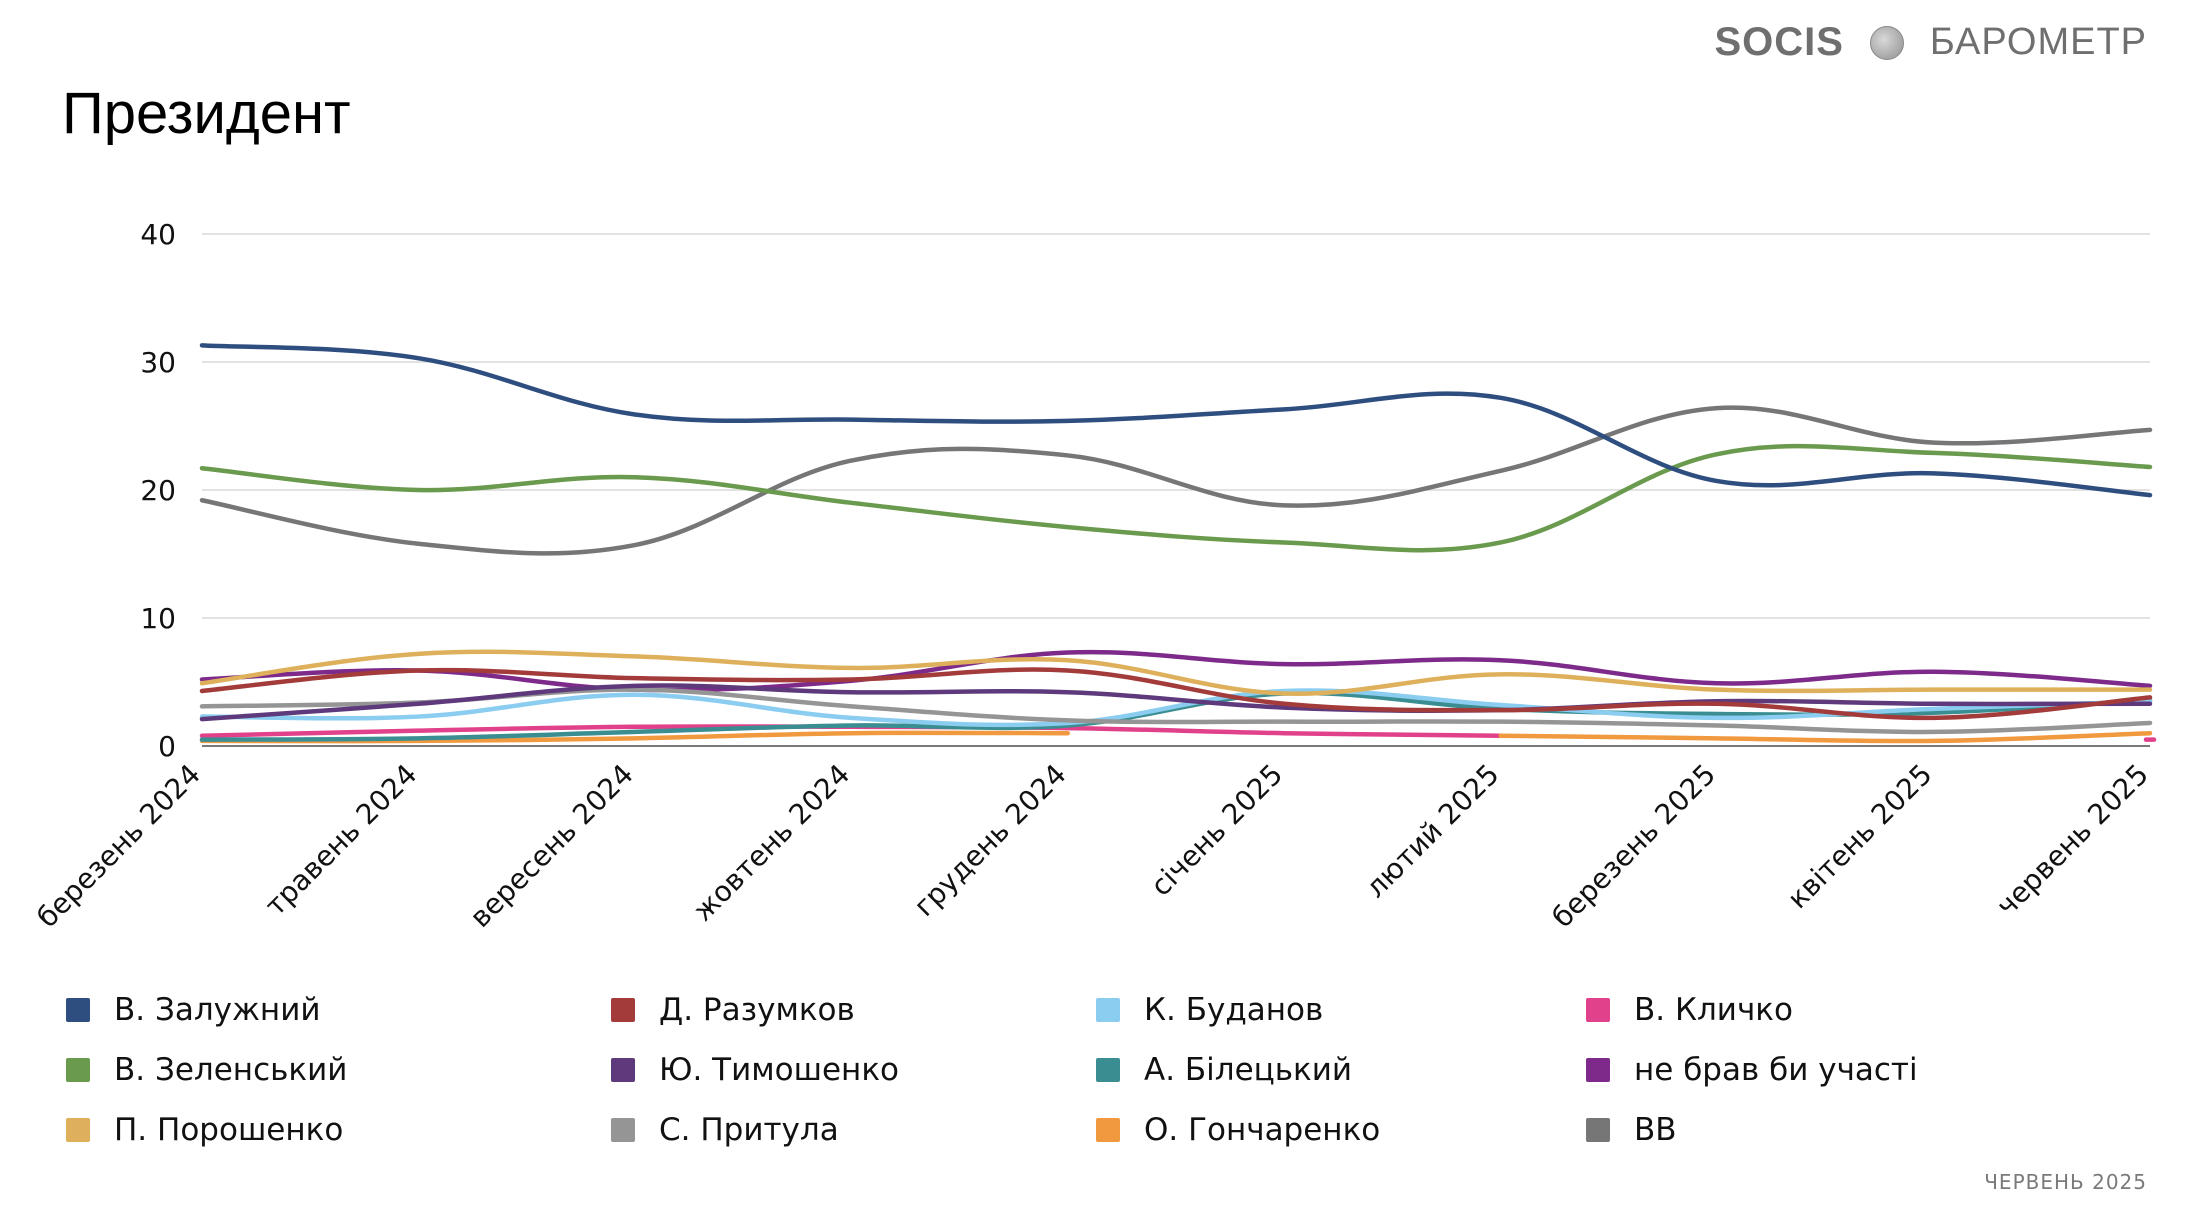 The image size is (2207, 1212). I want to click on legend-item: П. Порошенко, so click(204, 1130).